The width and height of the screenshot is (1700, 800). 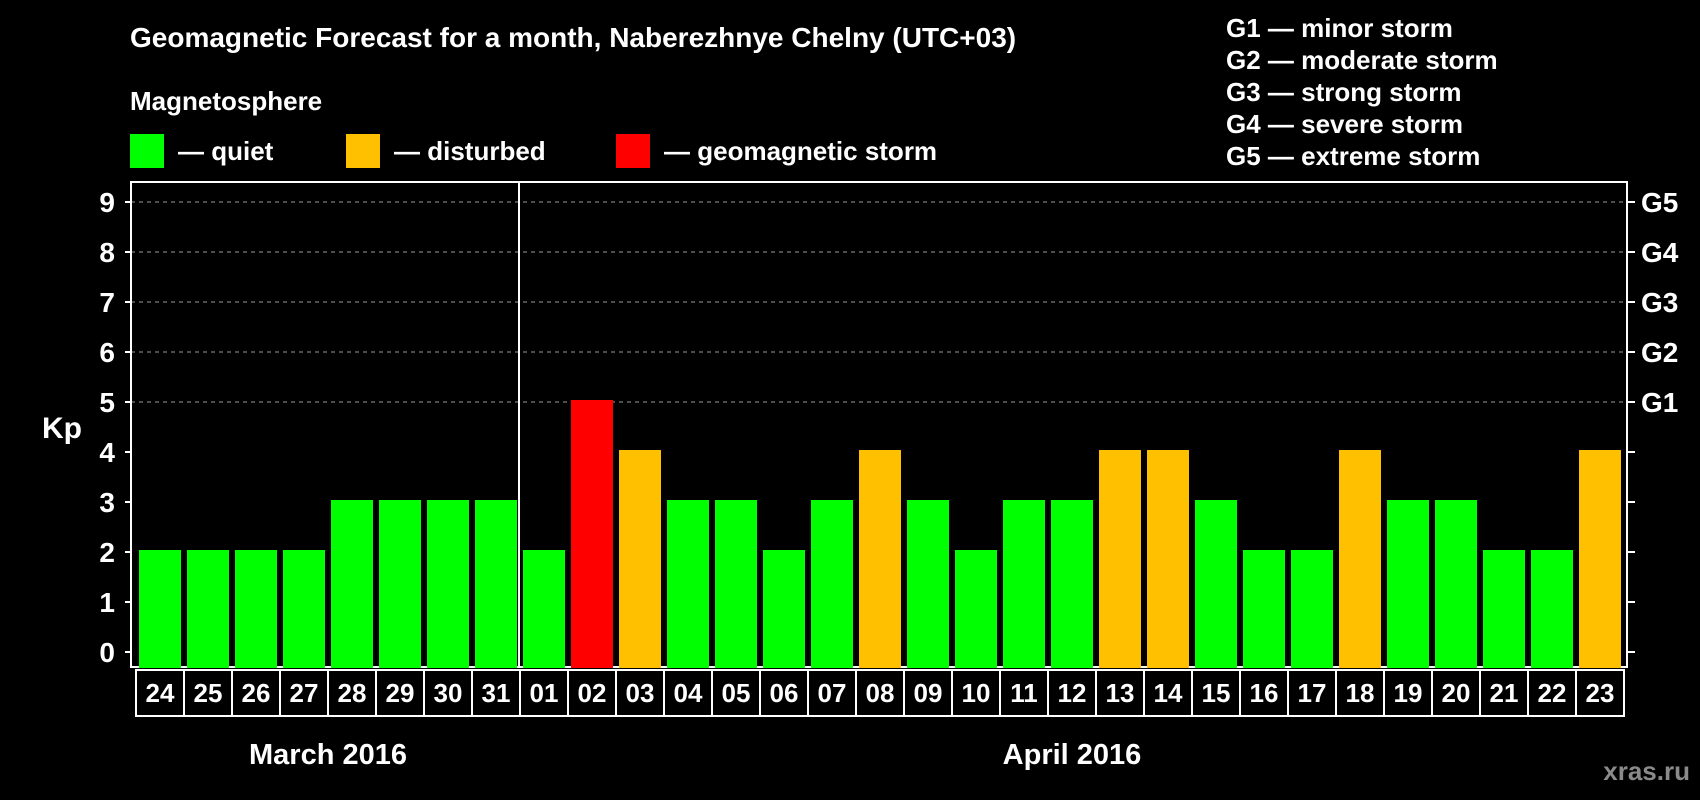 I want to click on legend-title: Magnetosphere, so click(x=226, y=101).